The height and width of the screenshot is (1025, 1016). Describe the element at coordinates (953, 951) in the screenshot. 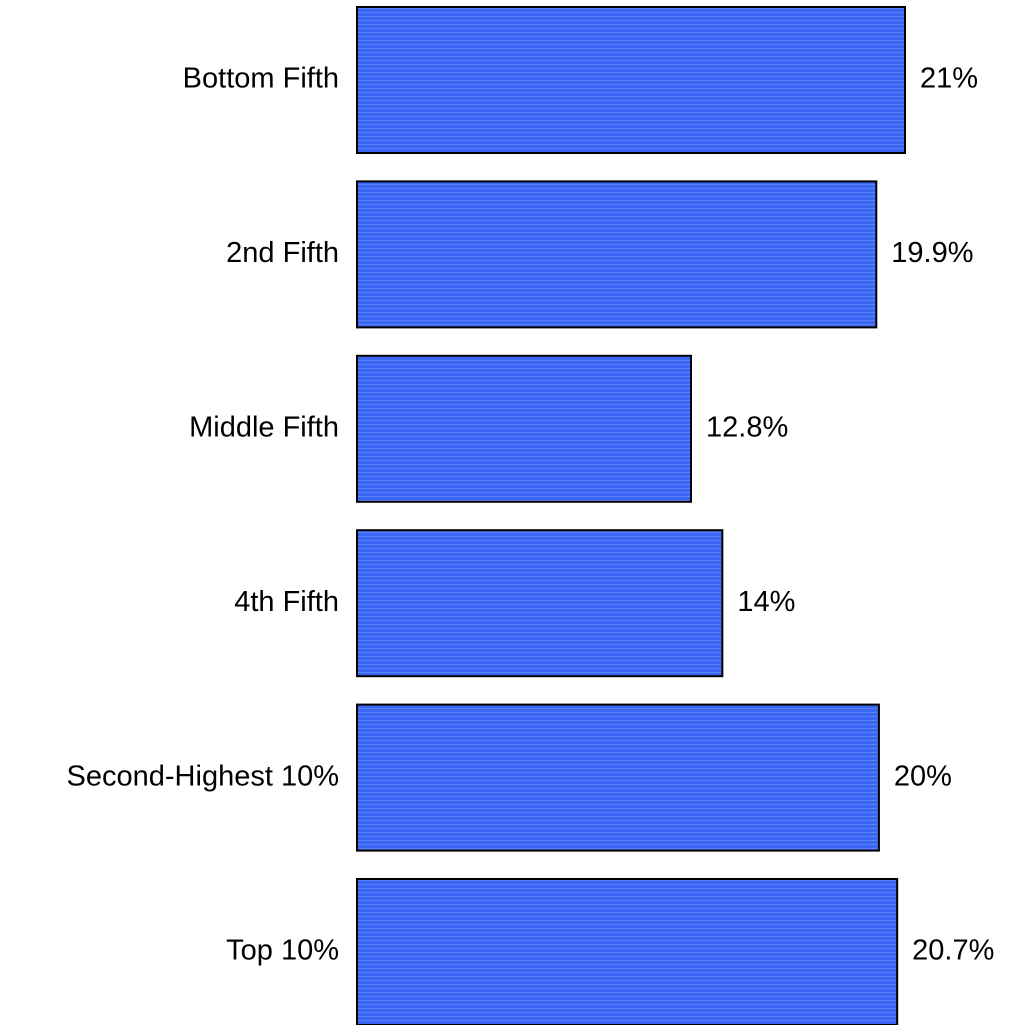

I see `value-label-top-10: 20.7%` at that location.